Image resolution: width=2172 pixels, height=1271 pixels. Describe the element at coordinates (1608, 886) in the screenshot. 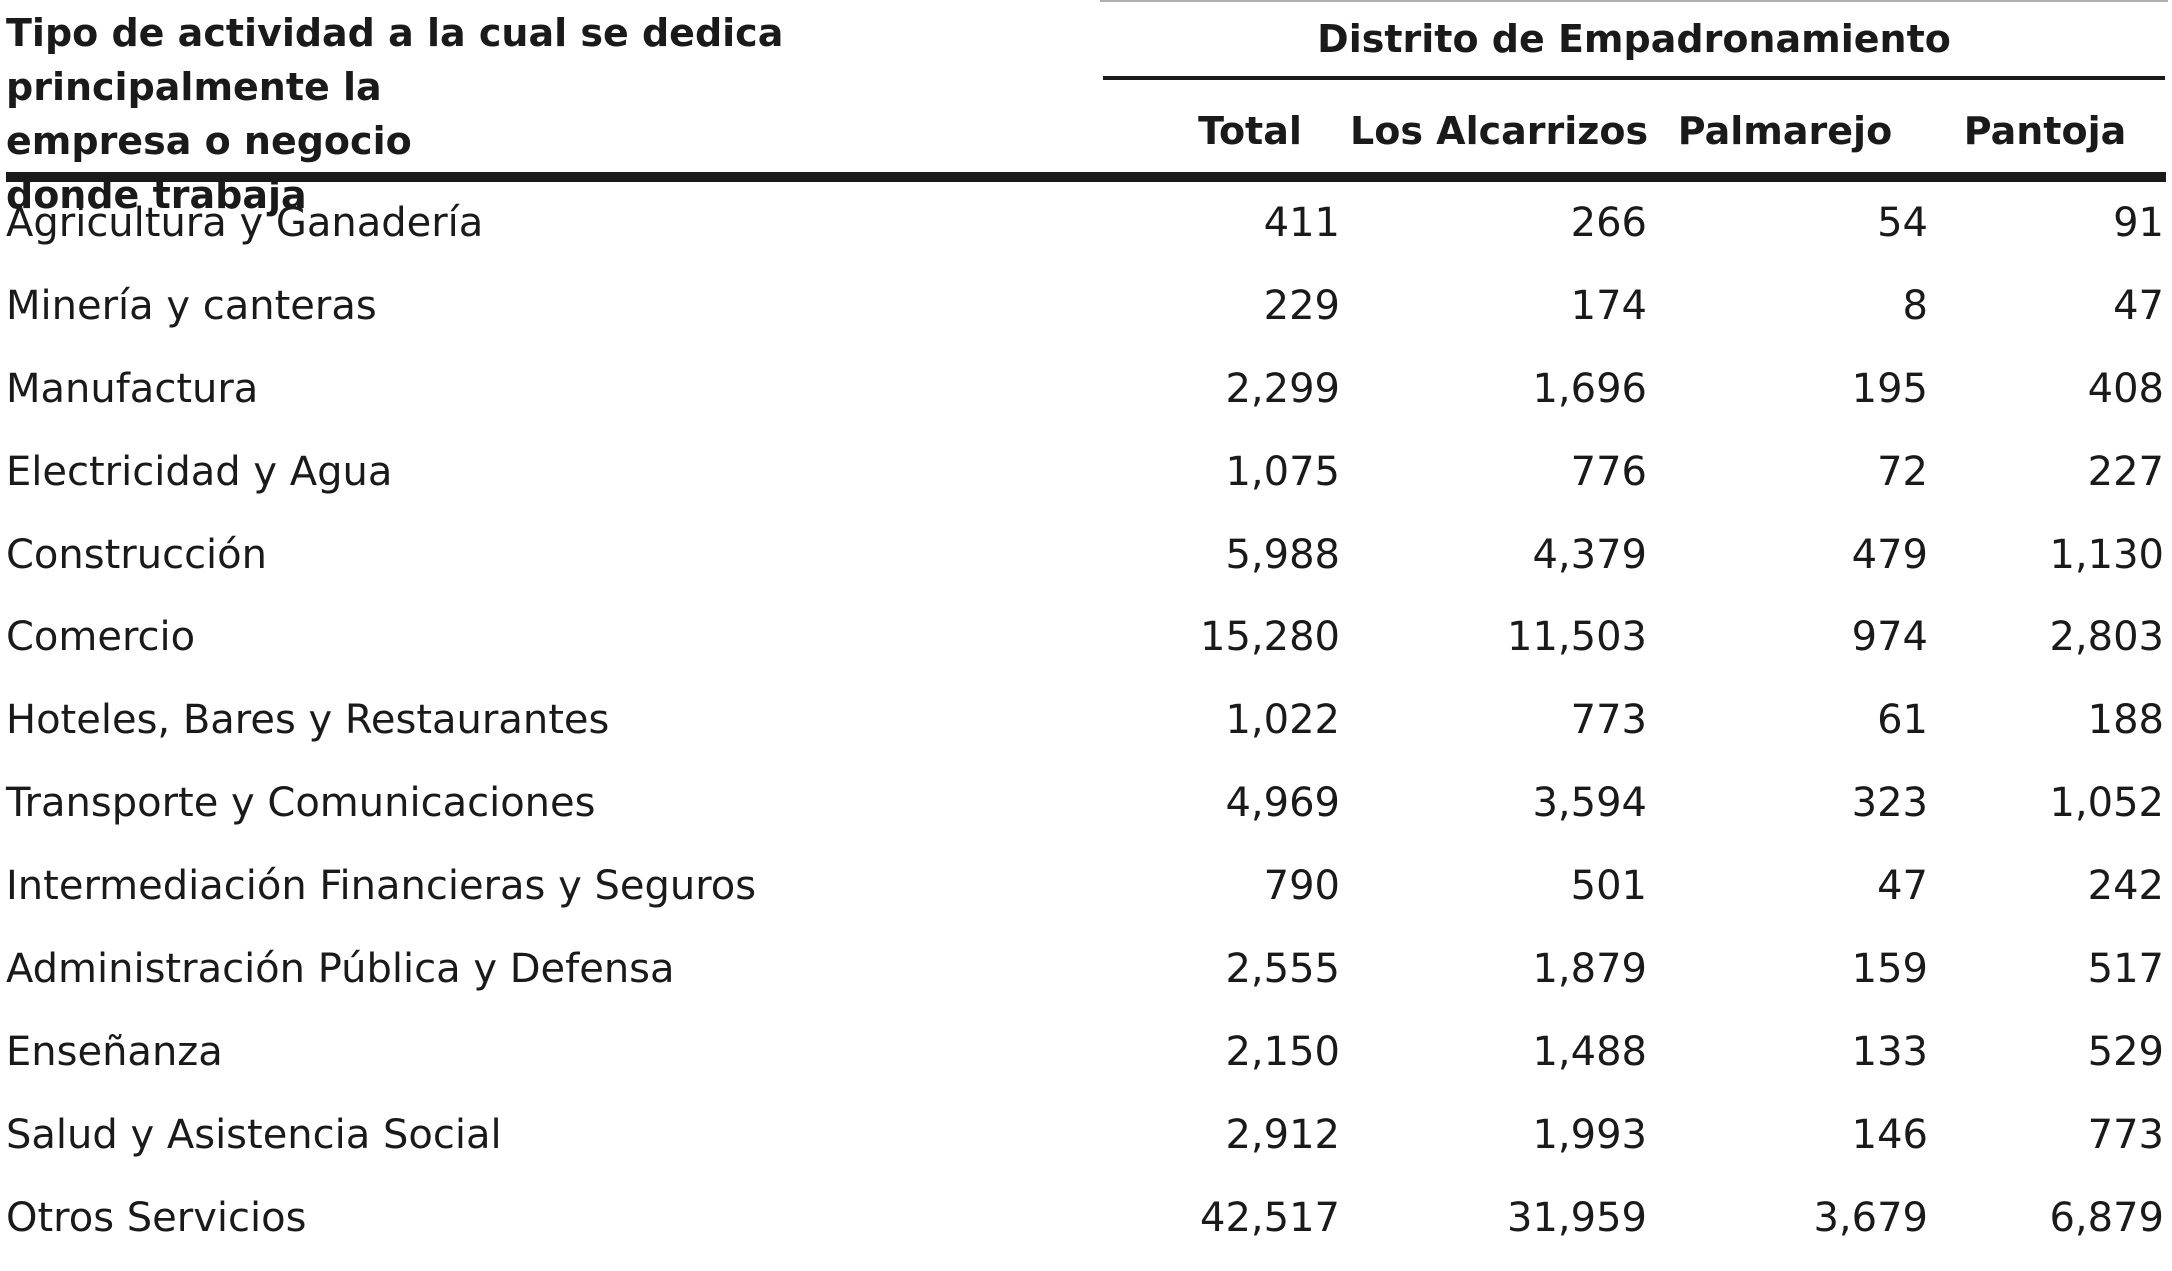

I see `los-alcarrizos-cell: 501` at that location.